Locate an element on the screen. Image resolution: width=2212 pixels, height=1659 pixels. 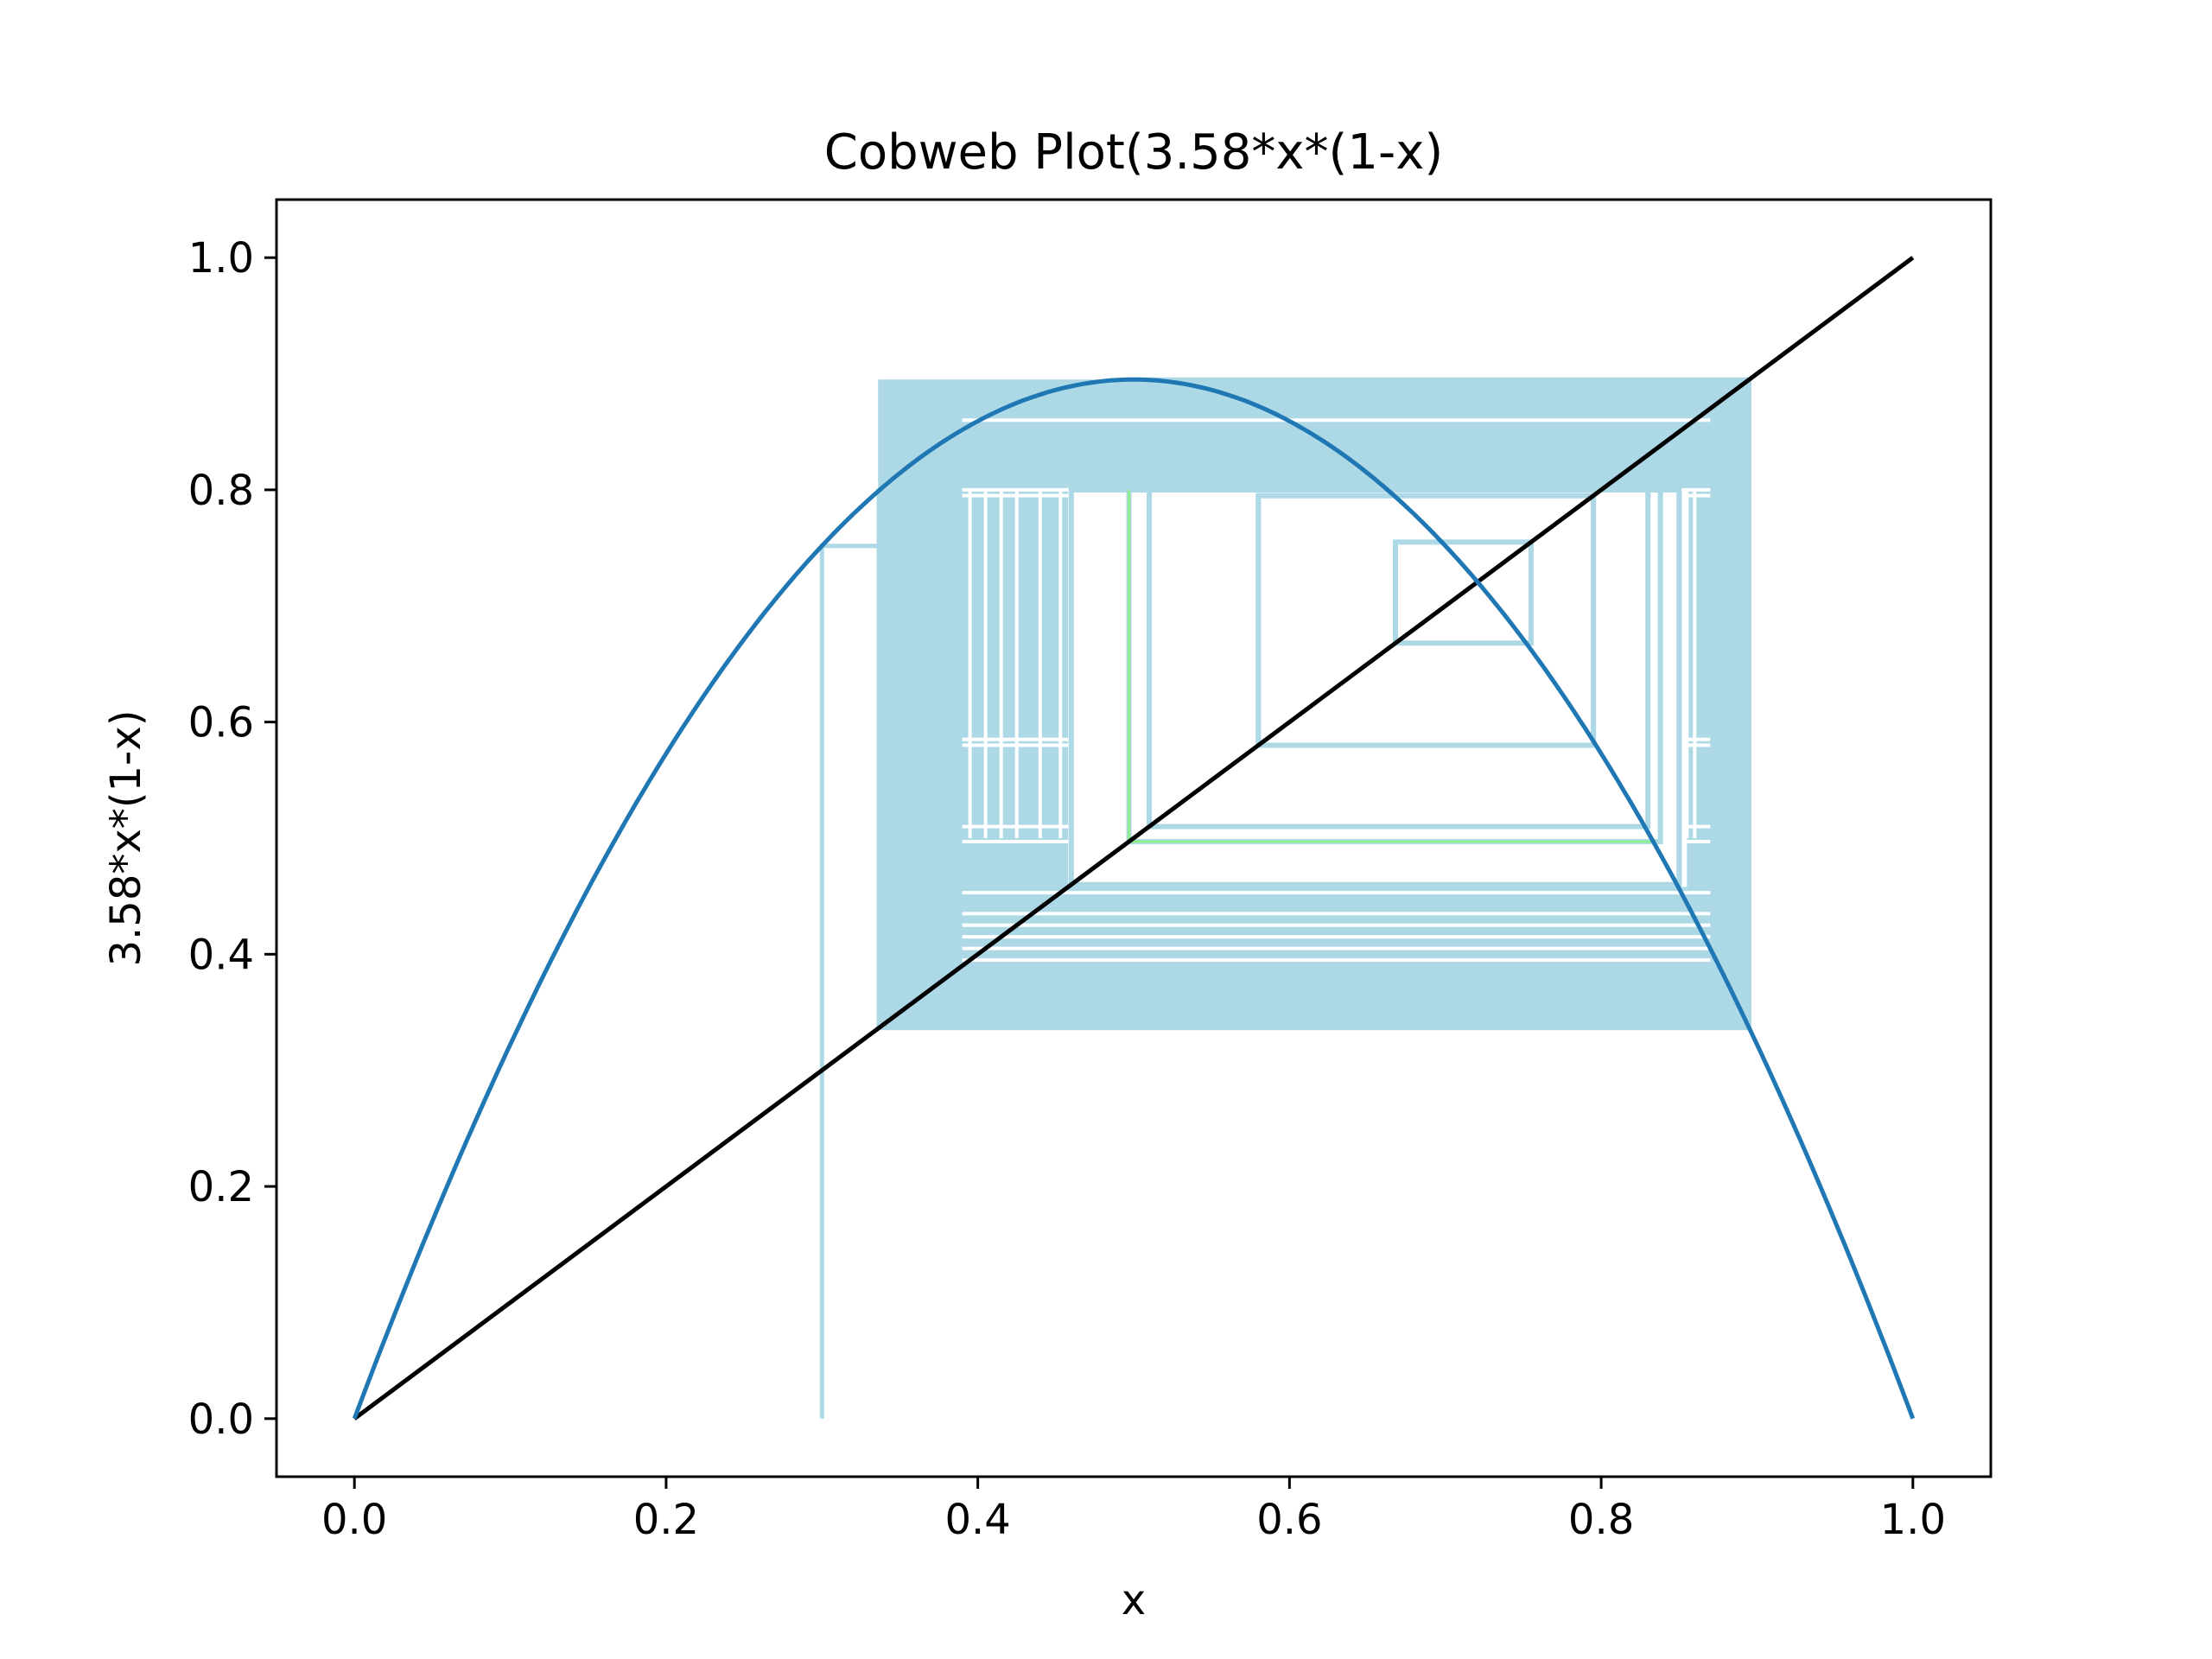
y-axis: 0.0 0.2 0.4 0.6 0.8 1.0 is located at coordinates (232, 839).